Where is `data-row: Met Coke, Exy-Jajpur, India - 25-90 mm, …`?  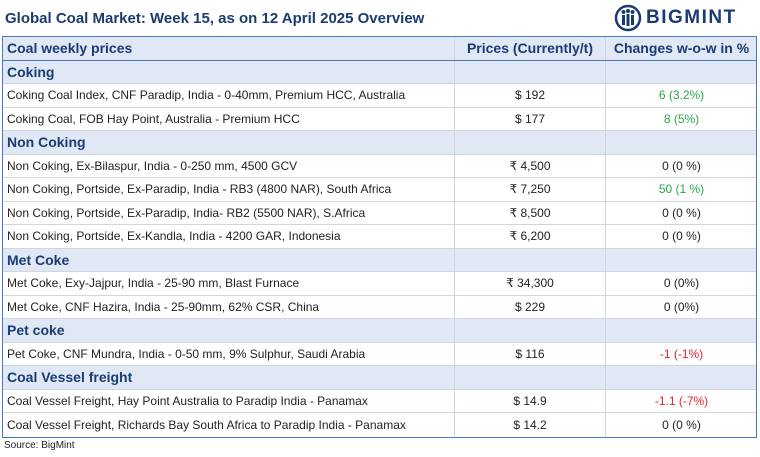 data-row: Met Coke, Exy-Jajpur, India - 25-90 mm, … is located at coordinates (379, 284).